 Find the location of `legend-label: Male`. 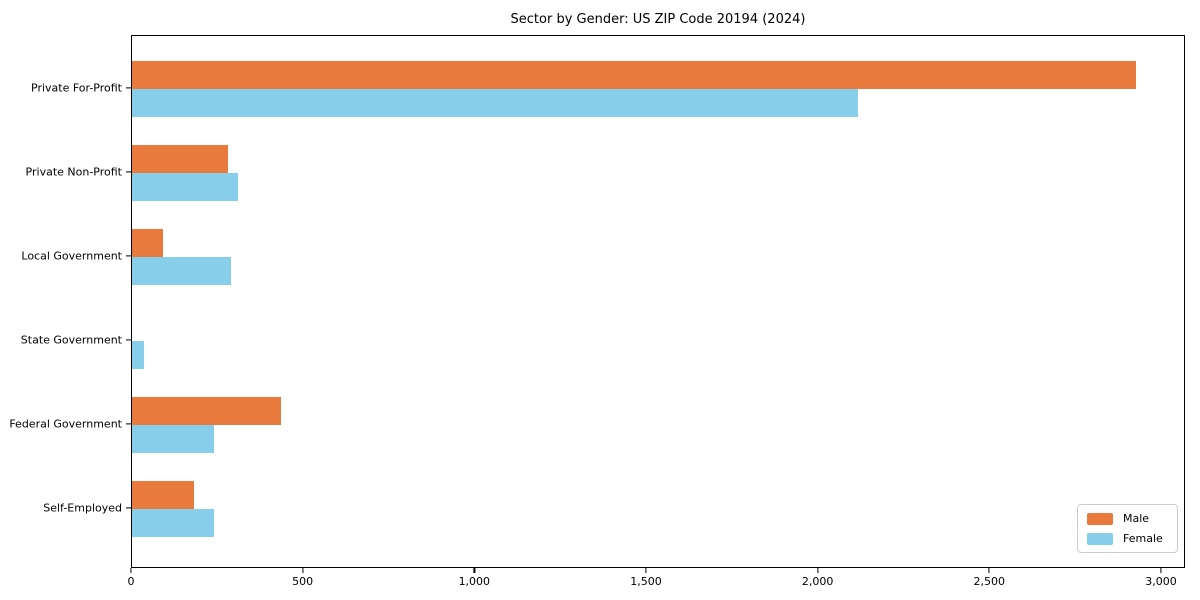

legend-label: Male is located at coordinates (1136, 518).